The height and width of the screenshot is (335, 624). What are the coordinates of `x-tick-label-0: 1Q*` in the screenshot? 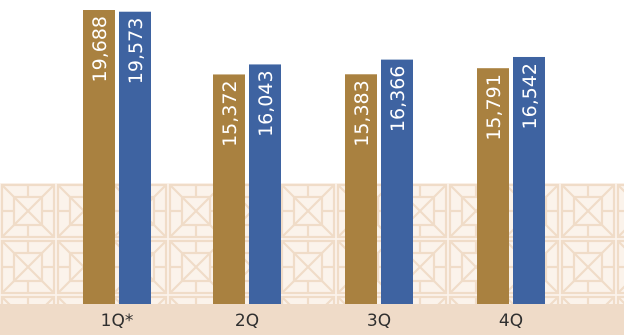 It's located at (117, 321).